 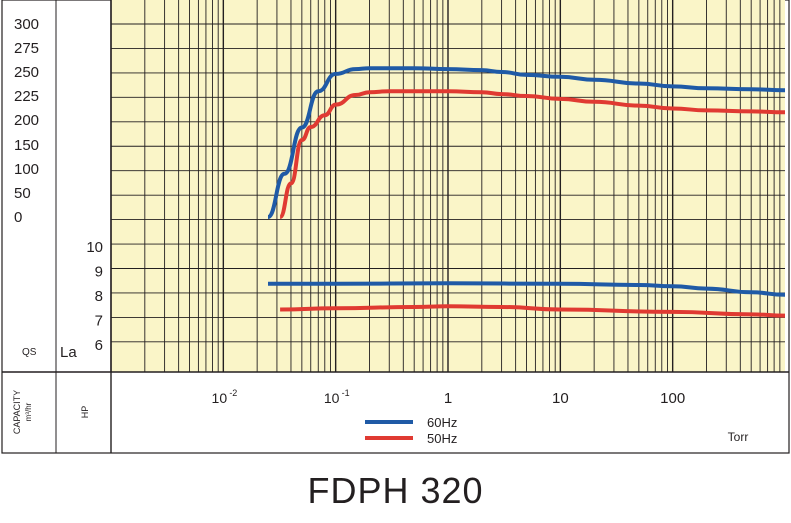 I want to click on capacity-tick-label: 100, so click(x=26, y=169).